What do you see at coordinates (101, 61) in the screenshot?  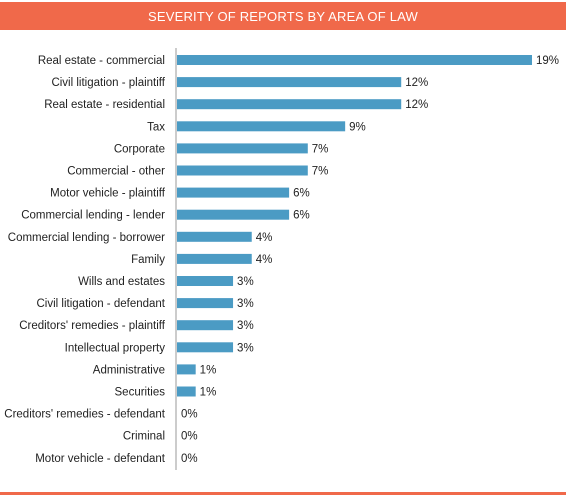 I see `category-label: Real estate - commercial` at bounding box center [101, 61].